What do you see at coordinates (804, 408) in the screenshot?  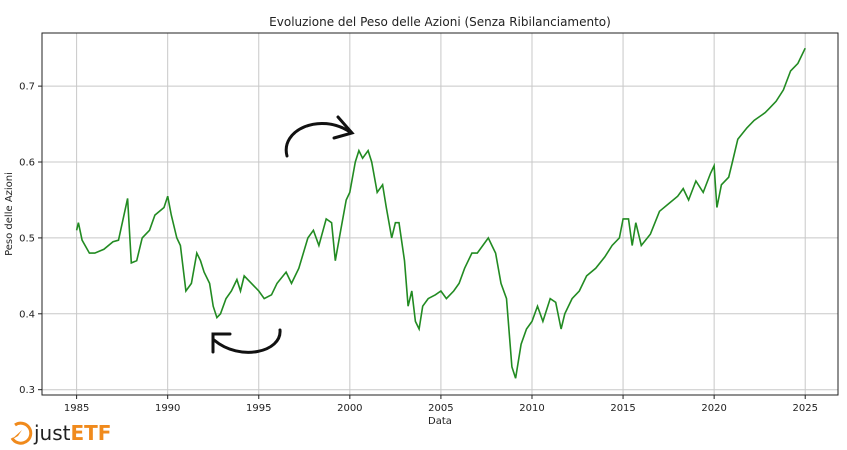 I see `x-tick-label: 2025` at bounding box center [804, 408].